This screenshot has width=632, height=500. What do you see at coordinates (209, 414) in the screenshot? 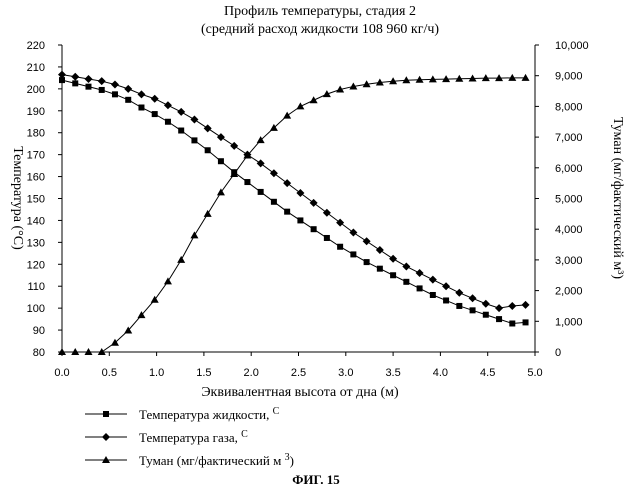
I see `legend-label-liquid-temperature: Температура жидкости, C` at bounding box center [209, 414].